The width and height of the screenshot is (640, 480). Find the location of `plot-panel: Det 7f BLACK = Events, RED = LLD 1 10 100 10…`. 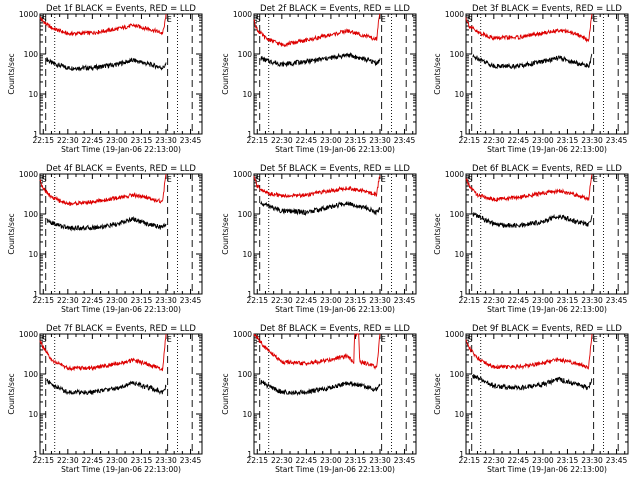

plot-panel: Det 7f BLACK = Events, RED = LLD 1 10 100 10… is located at coordinates (105, 399).